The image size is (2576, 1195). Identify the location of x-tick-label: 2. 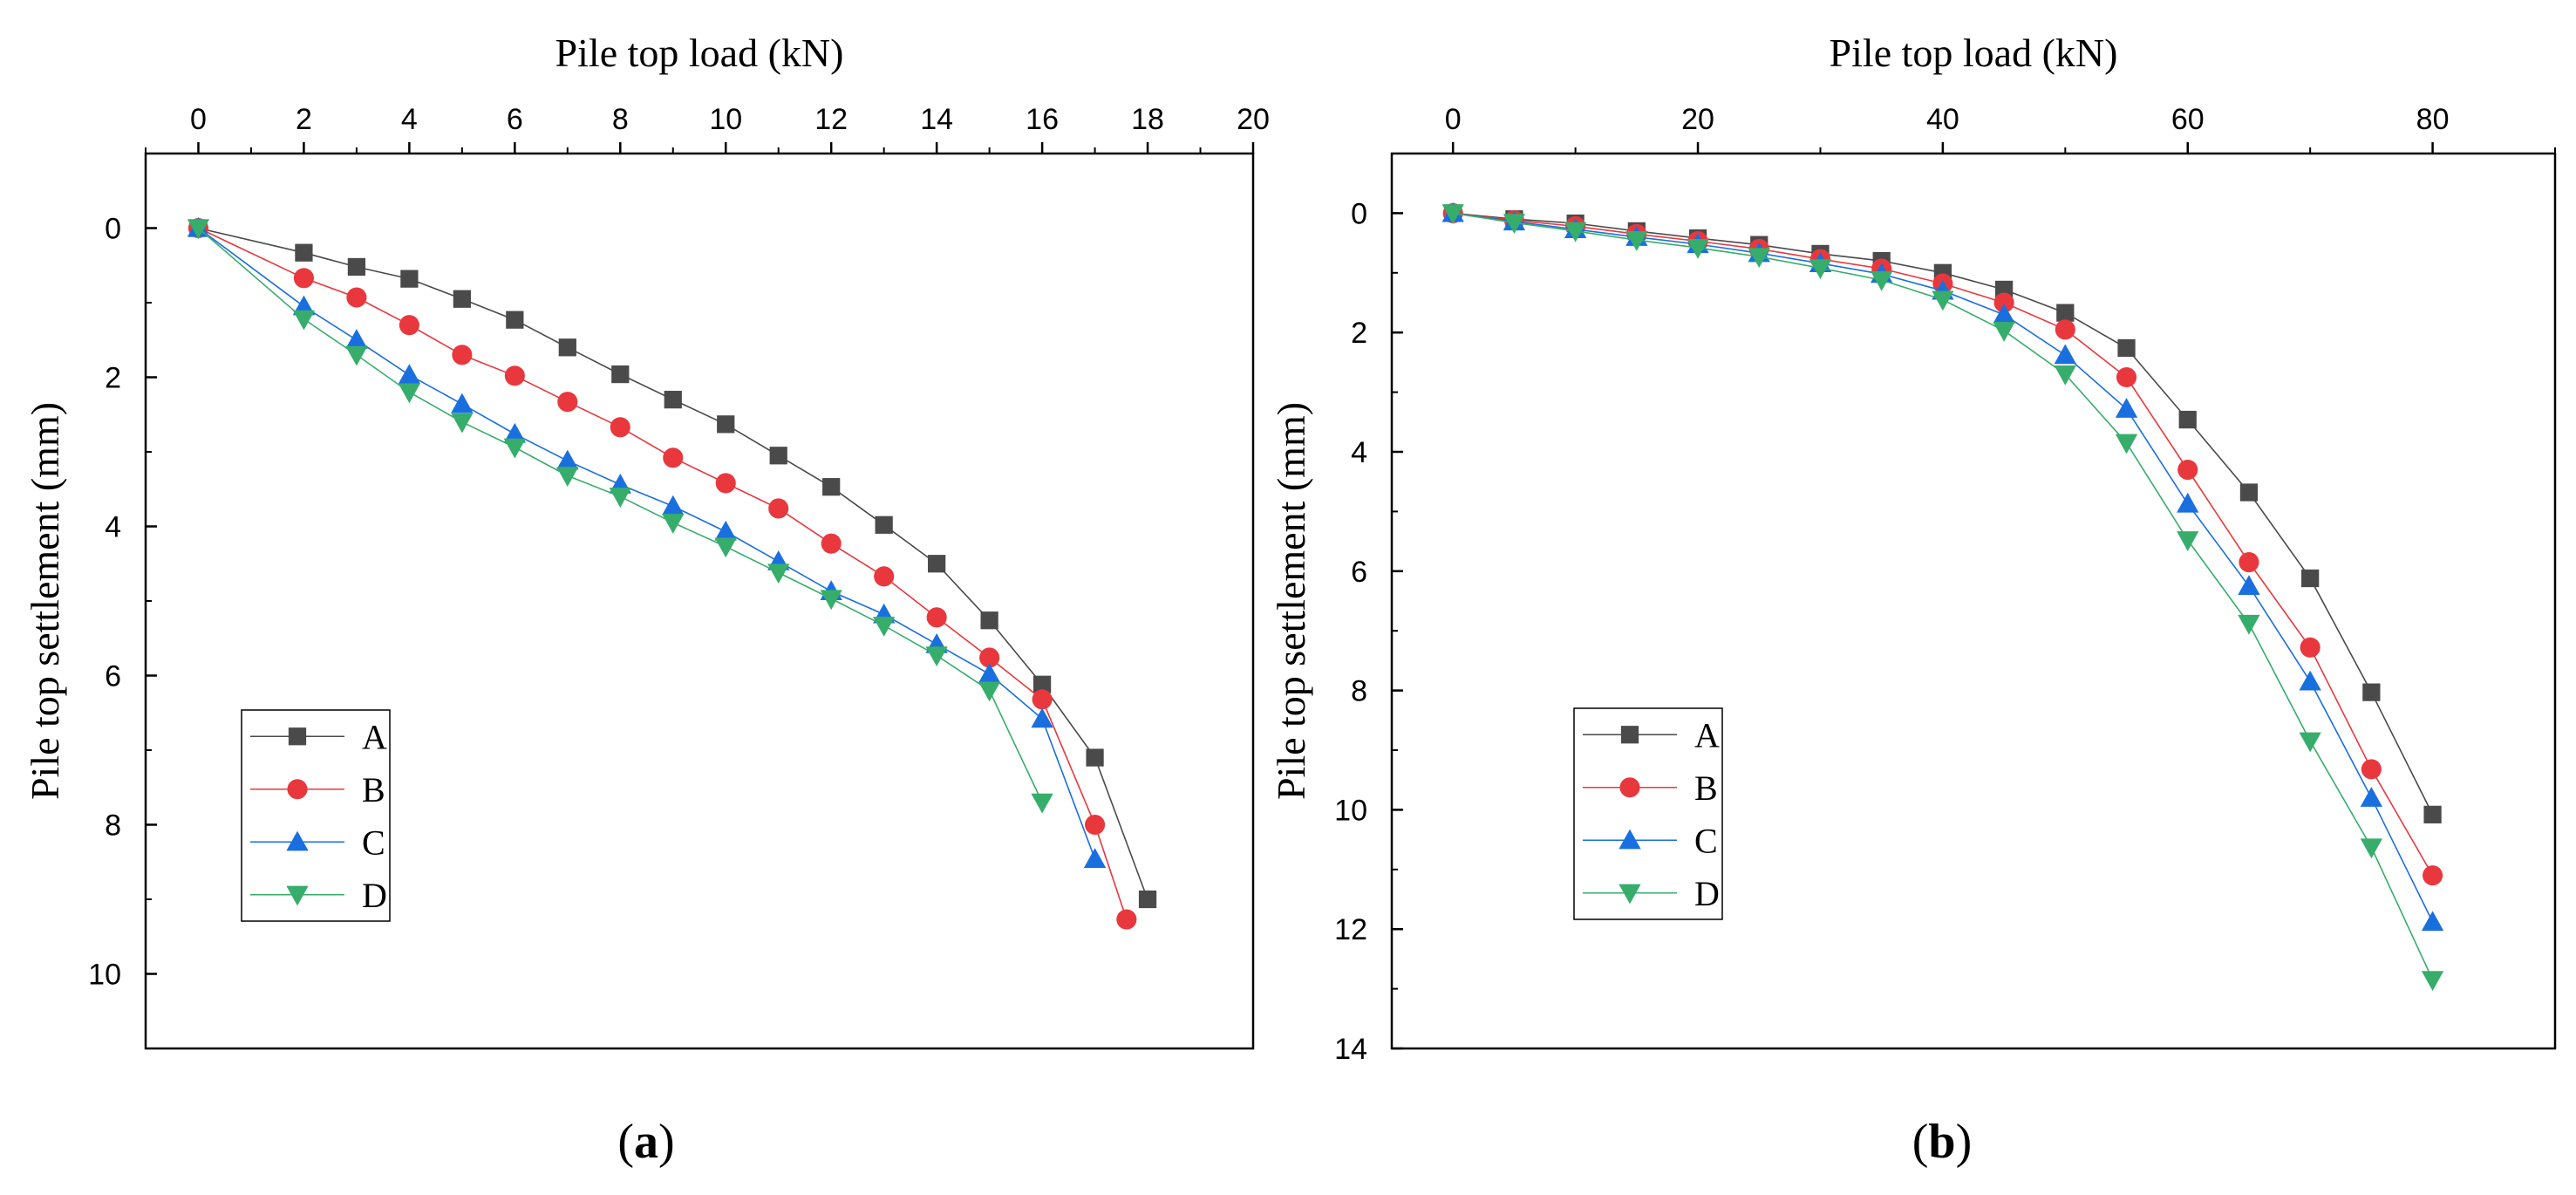
(304, 119).